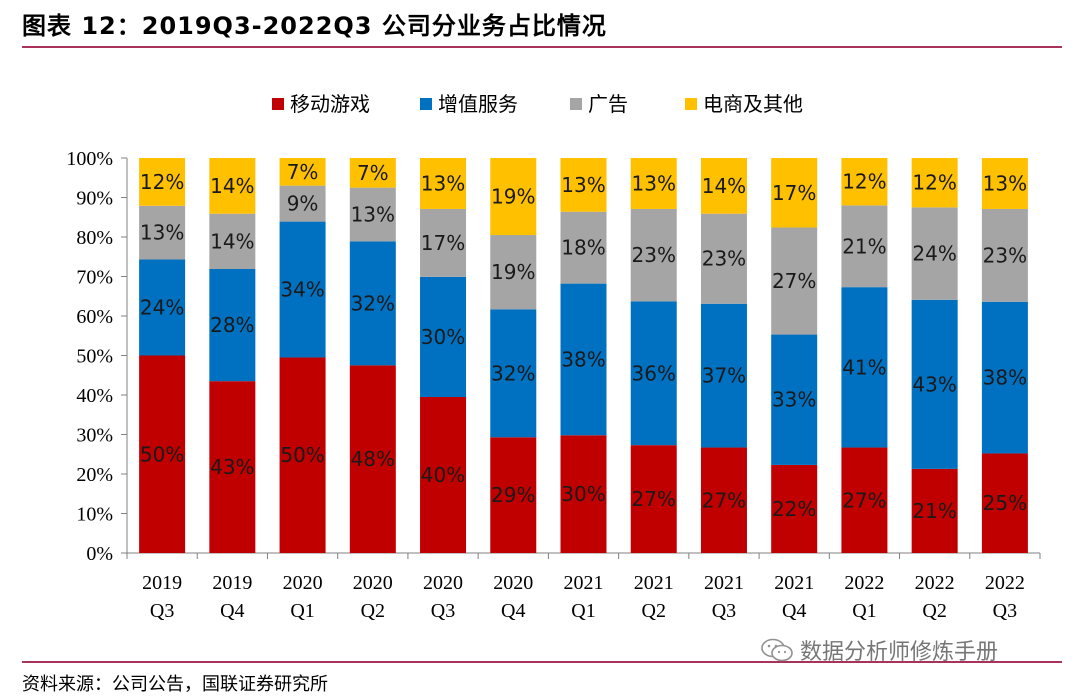 This screenshot has width=1080, height=700. Describe the element at coordinates (777, 650) in the screenshot. I see `wechat-icon` at that location.